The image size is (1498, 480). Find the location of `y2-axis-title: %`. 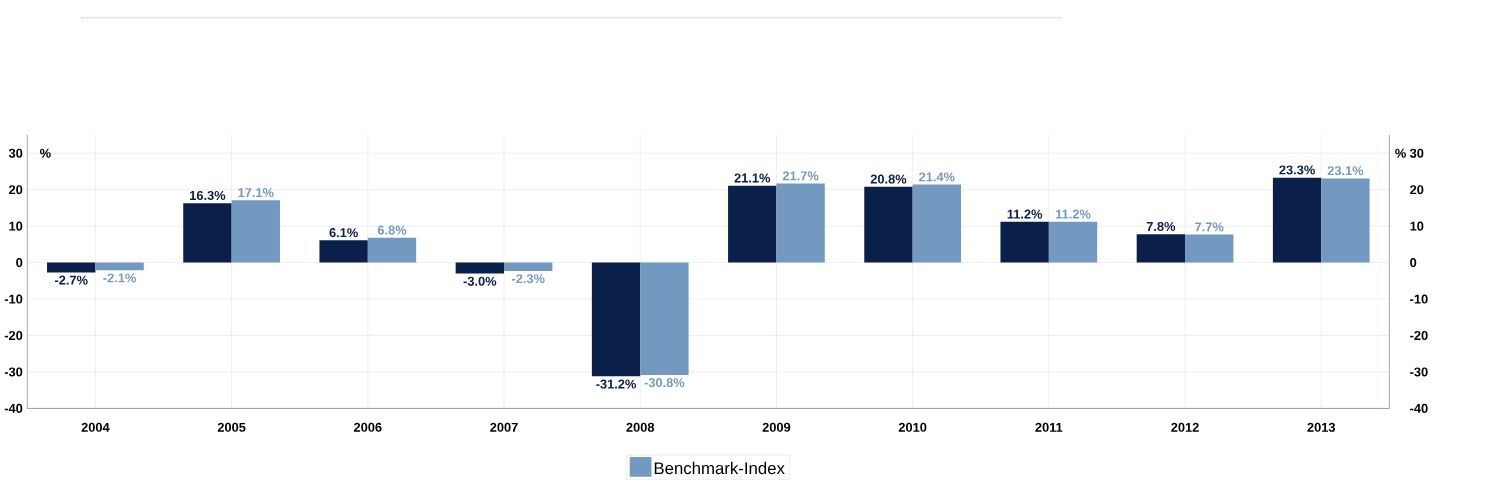

y2-axis-title: % is located at coordinates (1400, 153).